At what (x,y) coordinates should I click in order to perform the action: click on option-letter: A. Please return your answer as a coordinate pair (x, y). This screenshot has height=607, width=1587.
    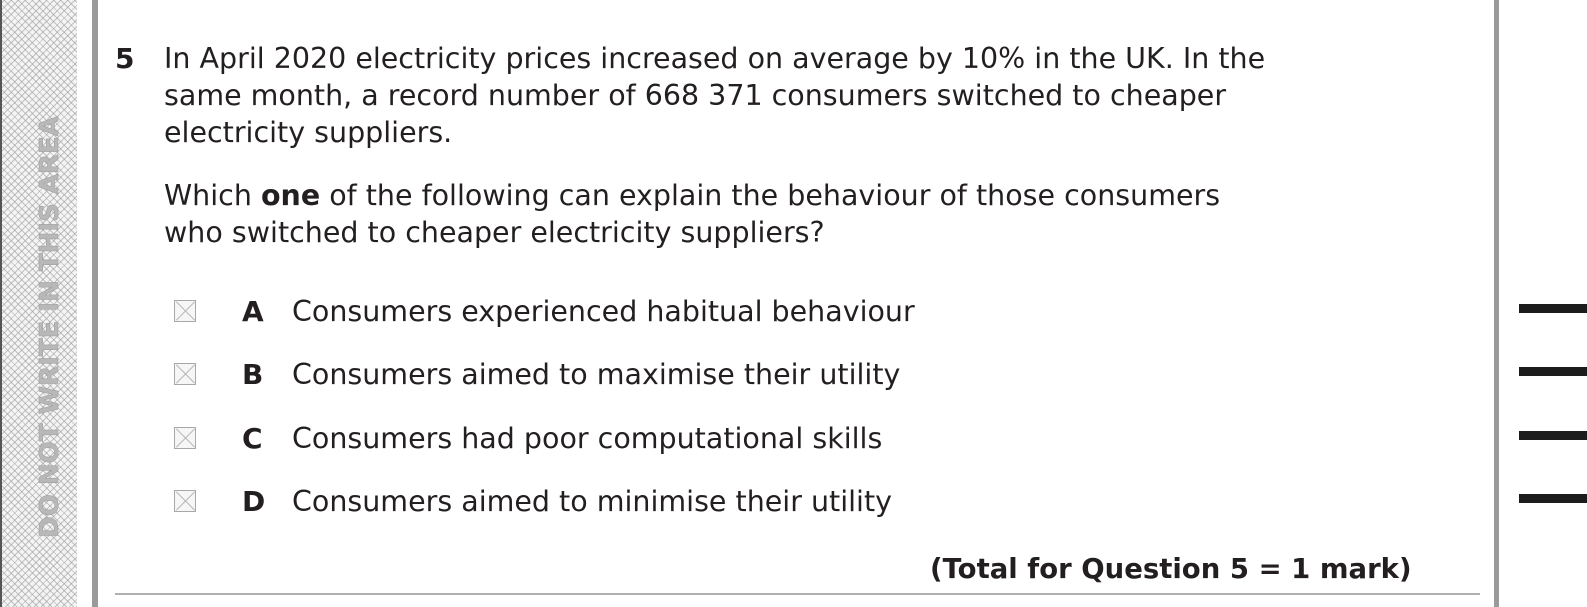
    Looking at the image, I should click on (253, 311).